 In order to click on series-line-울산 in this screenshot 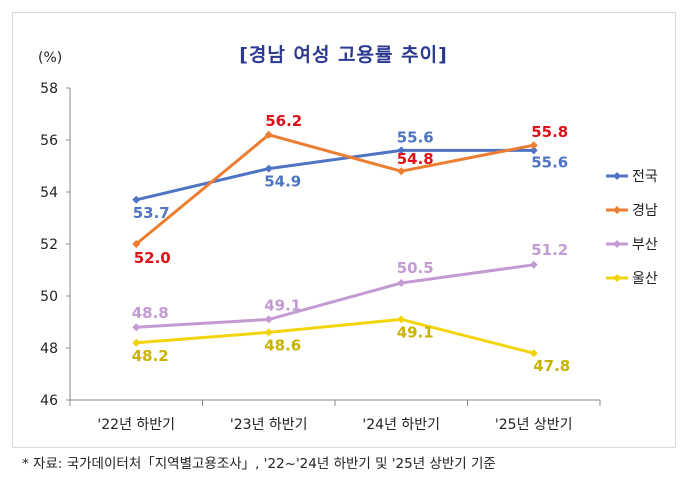, I will do `click(335, 336)`.